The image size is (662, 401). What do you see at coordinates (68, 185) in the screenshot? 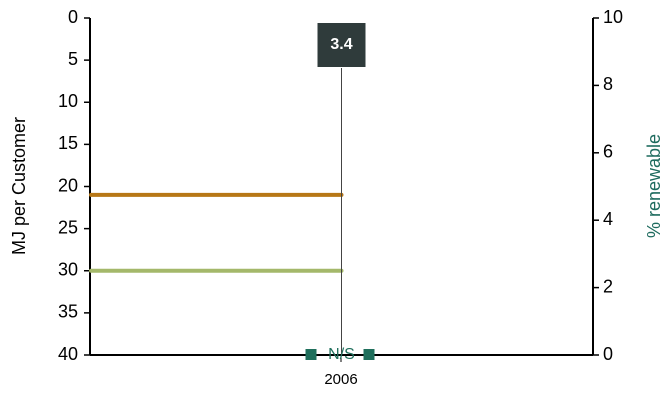
I see `left-tick-label: 20` at bounding box center [68, 185].